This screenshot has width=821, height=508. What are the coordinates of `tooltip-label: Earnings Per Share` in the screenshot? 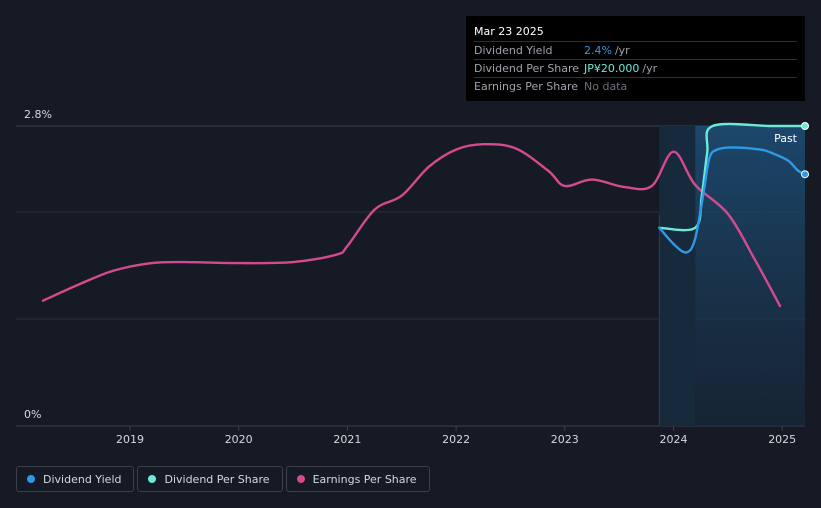 It's located at (526, 86).